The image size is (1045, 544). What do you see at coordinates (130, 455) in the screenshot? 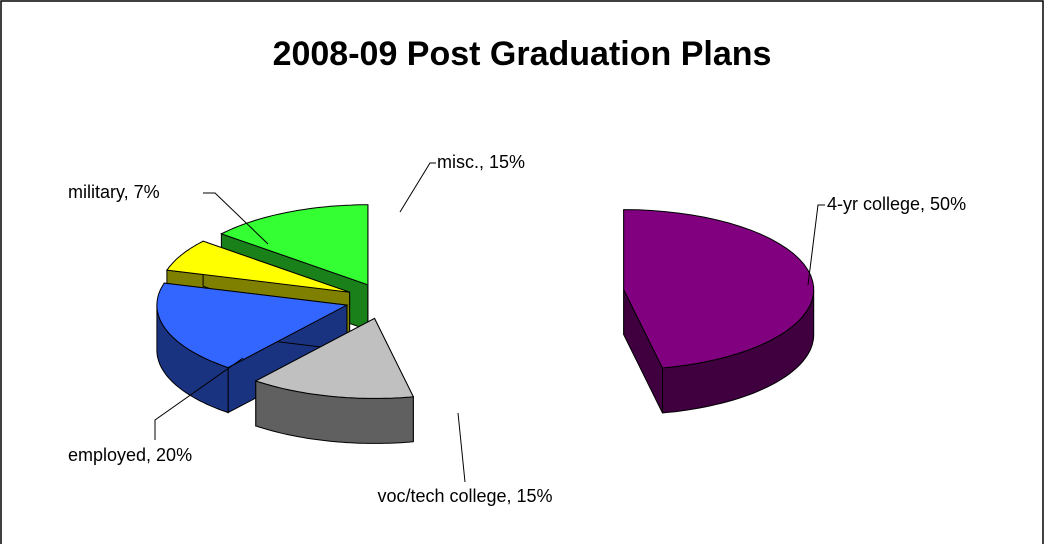
I see `data-label: employed, 20%` at bounding box center [130, 455].